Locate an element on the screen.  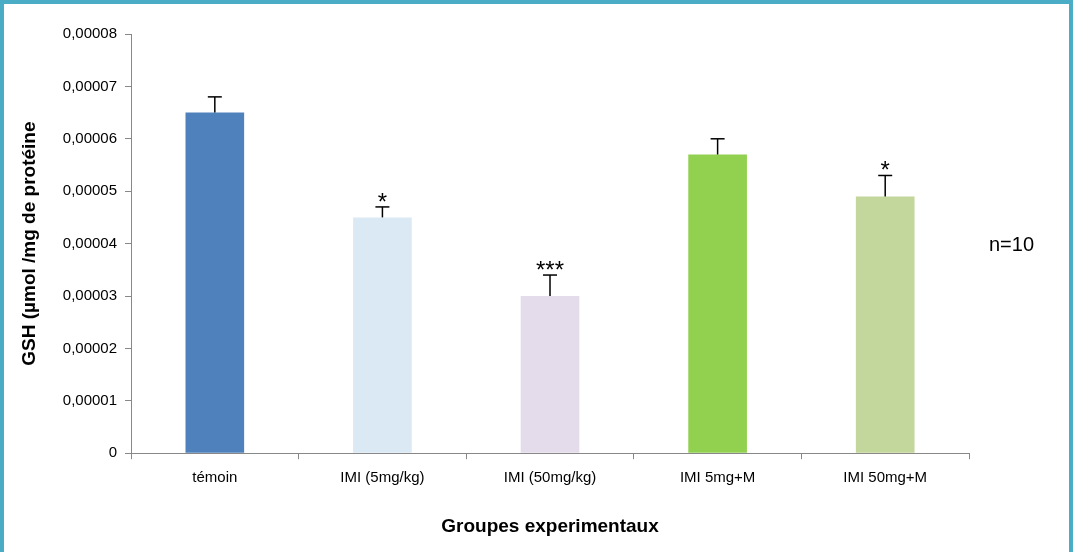
y-tick-label: 0,00008 is located at coordinates (90, 33).